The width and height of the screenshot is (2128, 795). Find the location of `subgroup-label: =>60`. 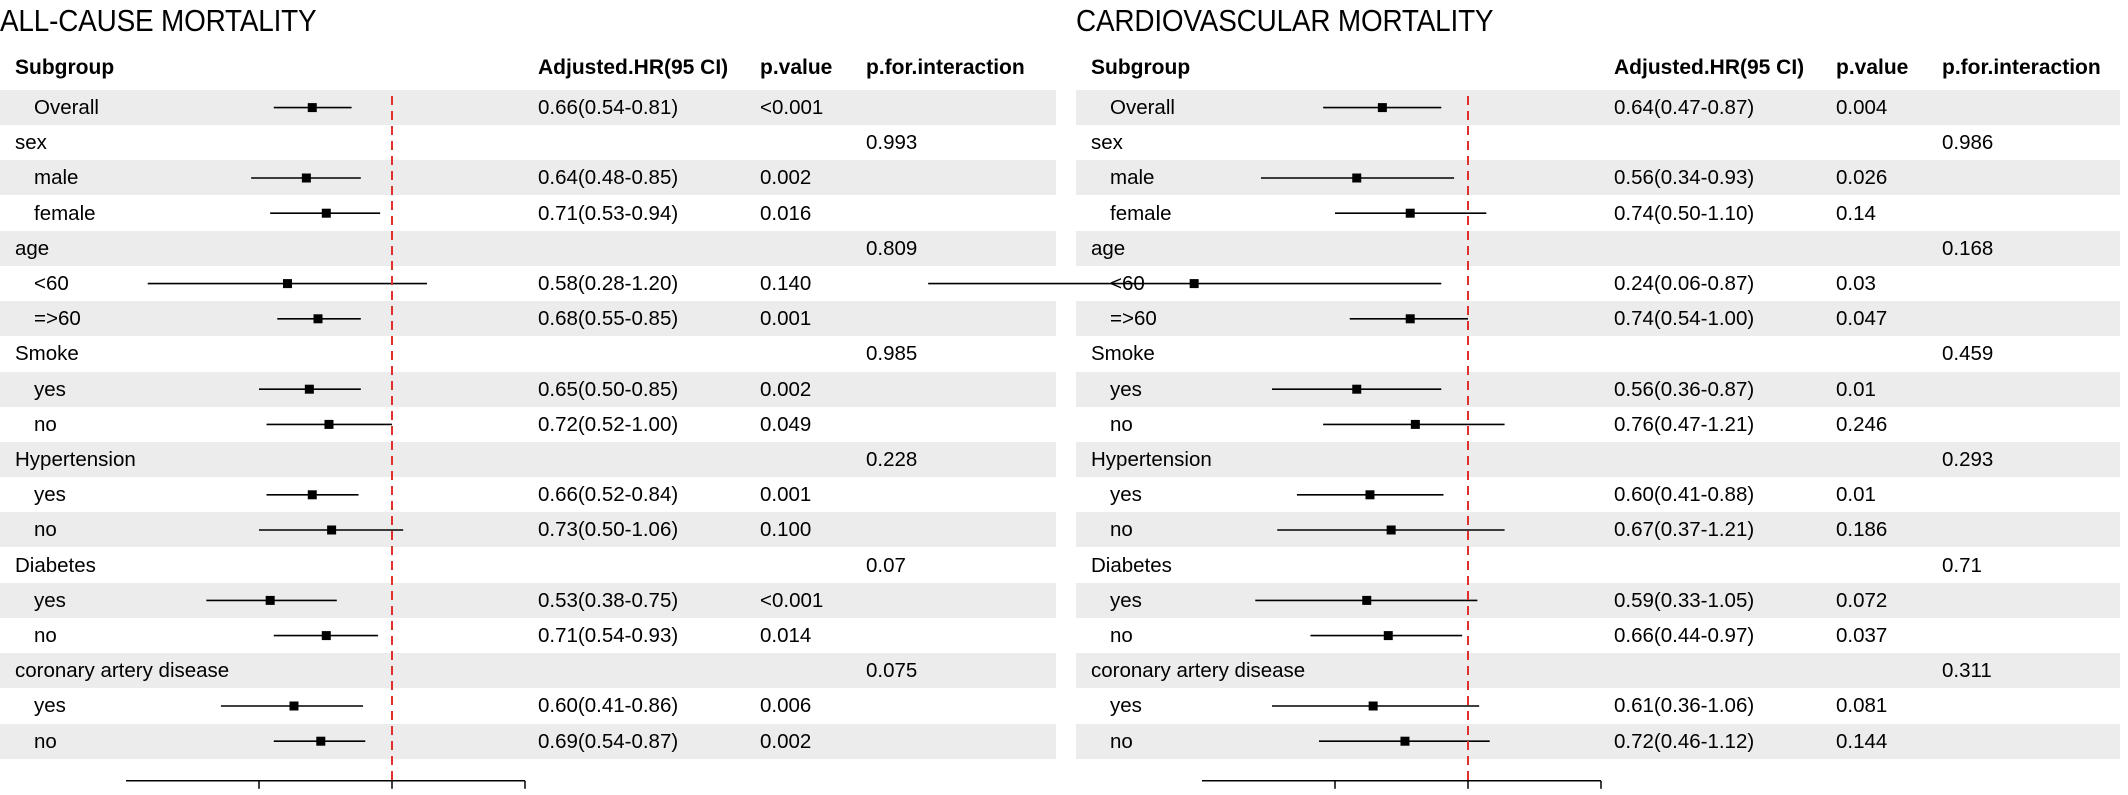

subgroup-label: =>60 is located at coordinates (57, 319).